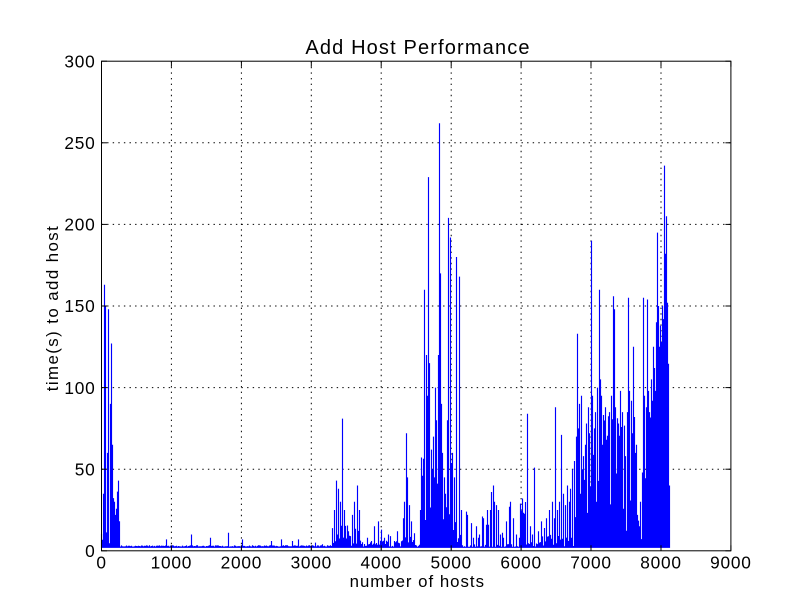  What do you see at coordinates (417, 581) in the screenshot?
I see `svg-text: number of hosts` at bounding box center [417, 581].